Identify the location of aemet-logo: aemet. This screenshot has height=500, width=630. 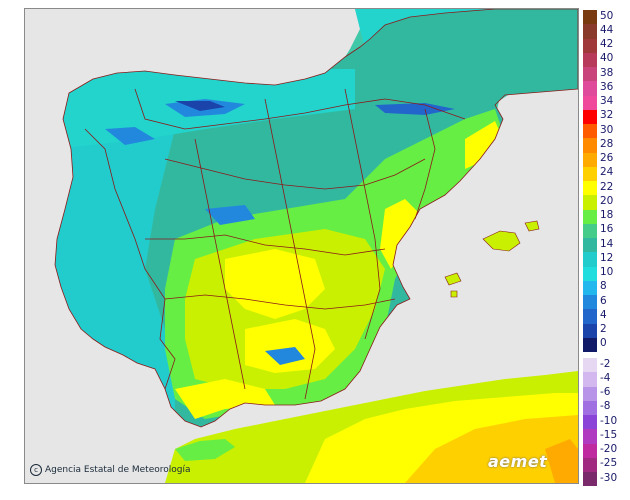
(518, 461).